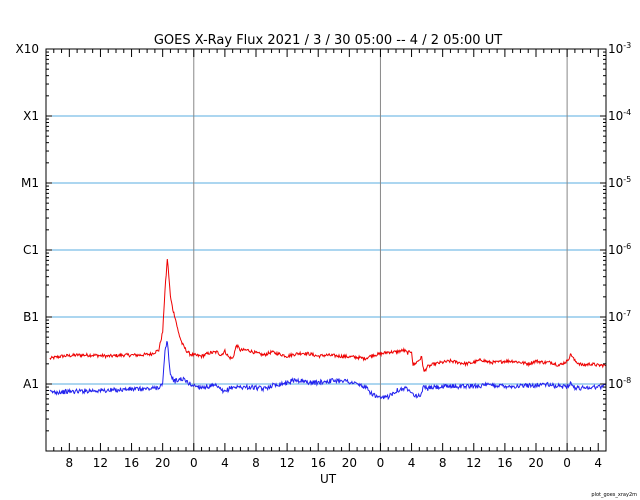  Describe the element at coordinates (627, 112) in the screenshot. I see `exponent-power: -4` at that location.